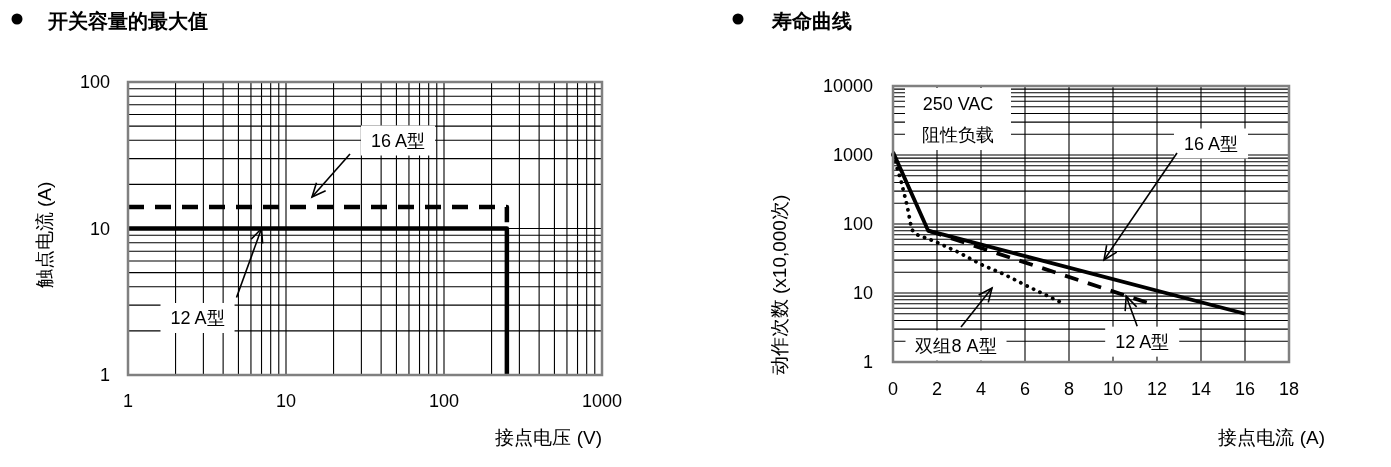 Image resolution: width=1391 pixels, height=467 pixels. Describe the element at coordinates (602, 401) in the screenshot. I see `x-tick-label: 1000` at that location.